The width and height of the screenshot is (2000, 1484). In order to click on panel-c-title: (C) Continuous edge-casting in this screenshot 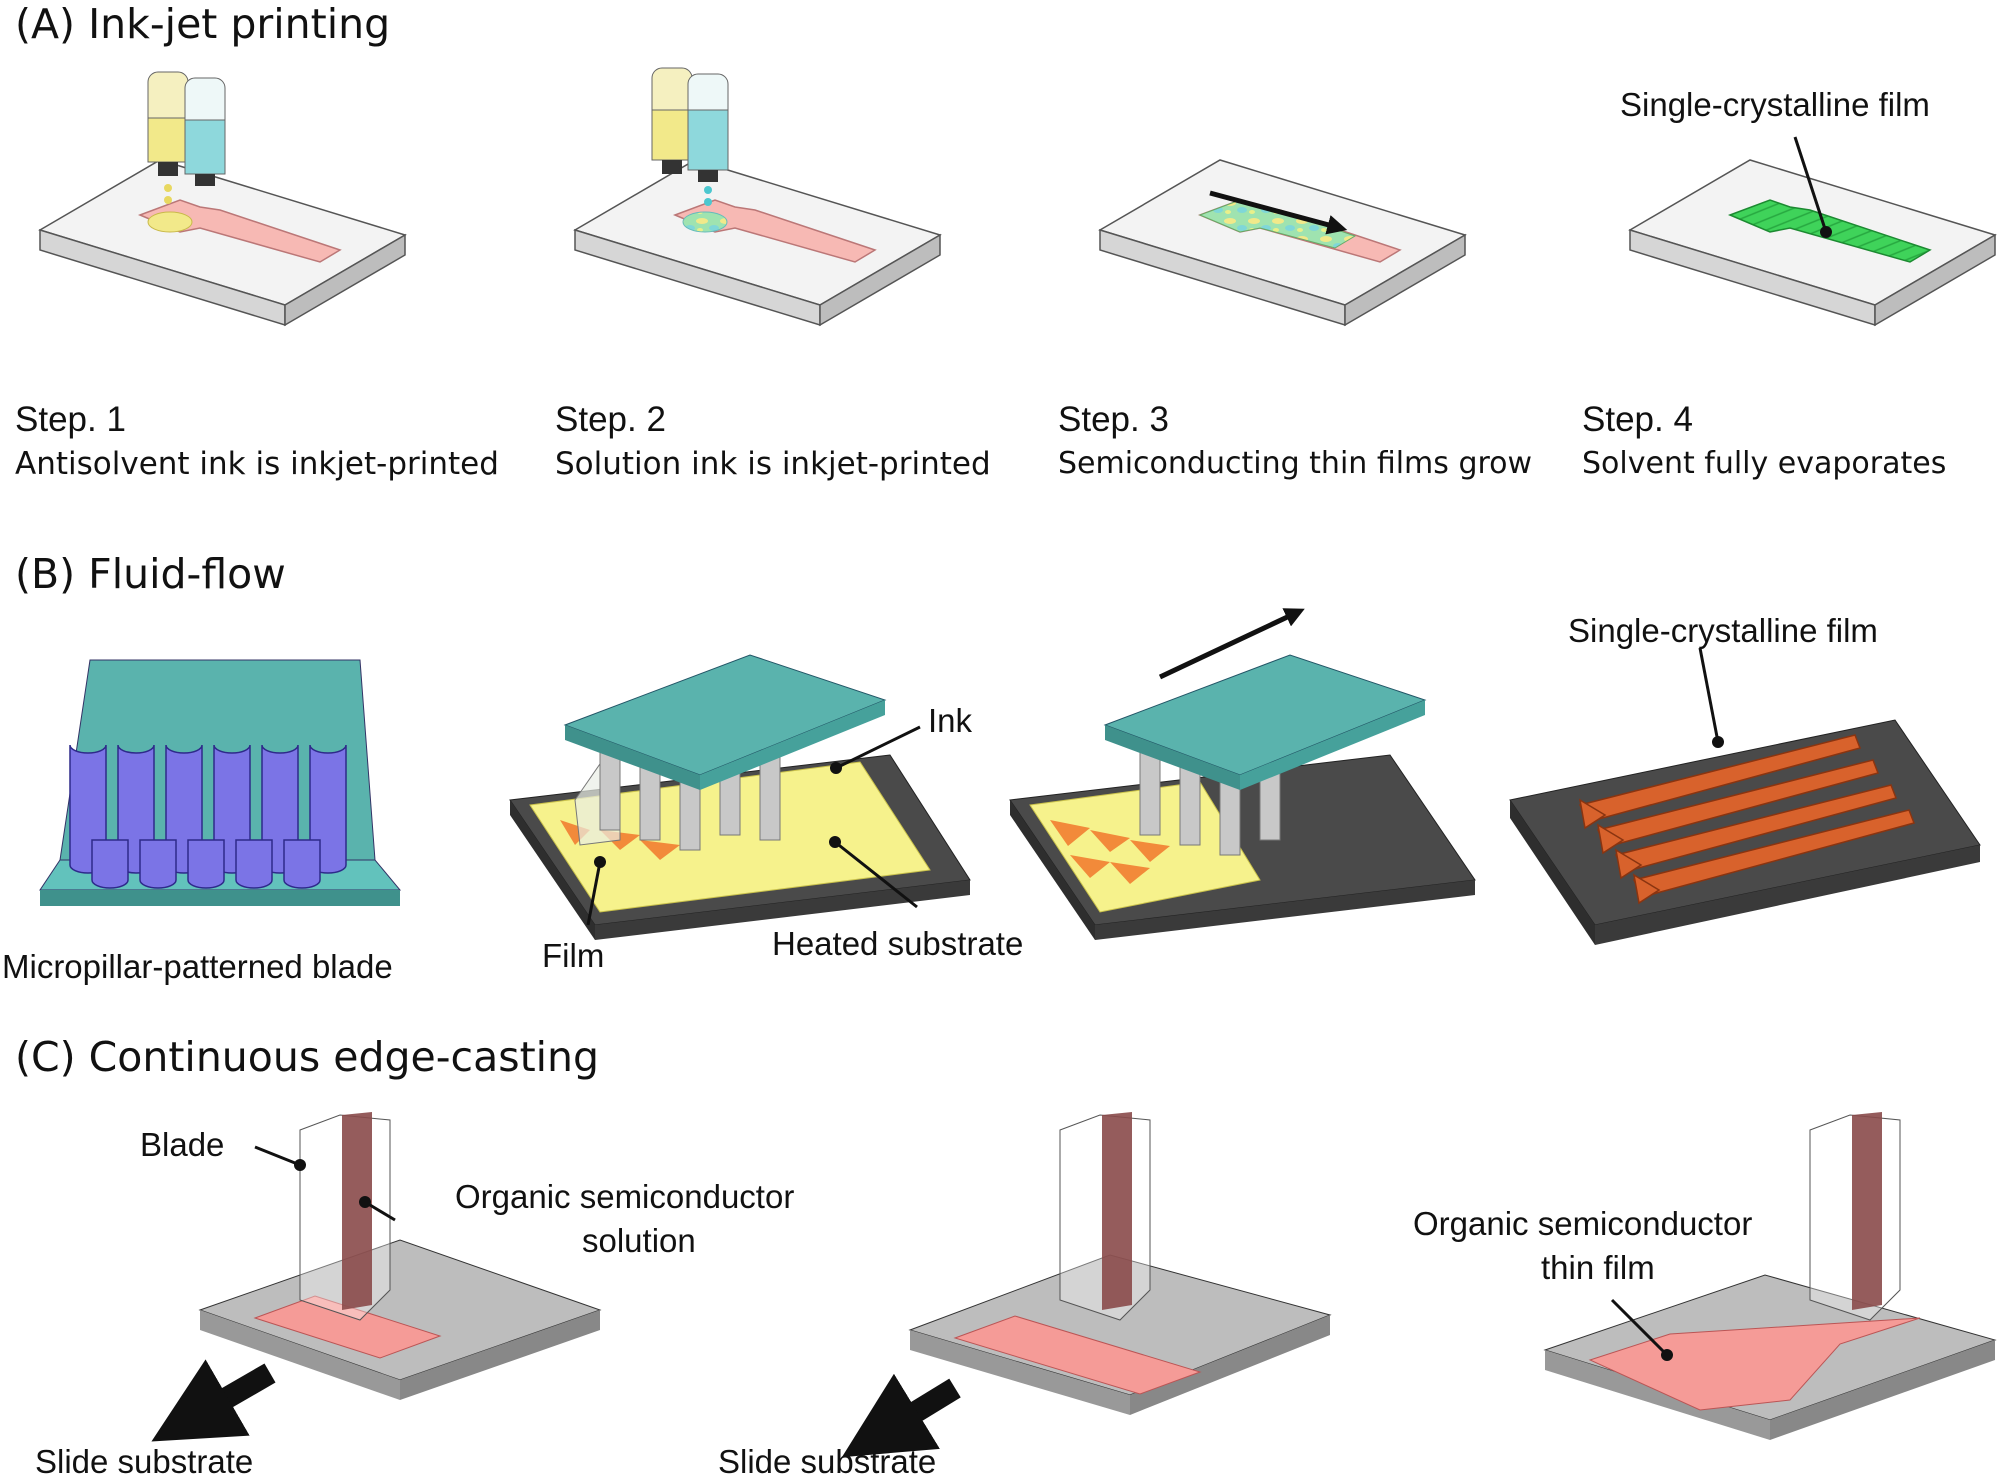, I will do `click(307, 1057)`.